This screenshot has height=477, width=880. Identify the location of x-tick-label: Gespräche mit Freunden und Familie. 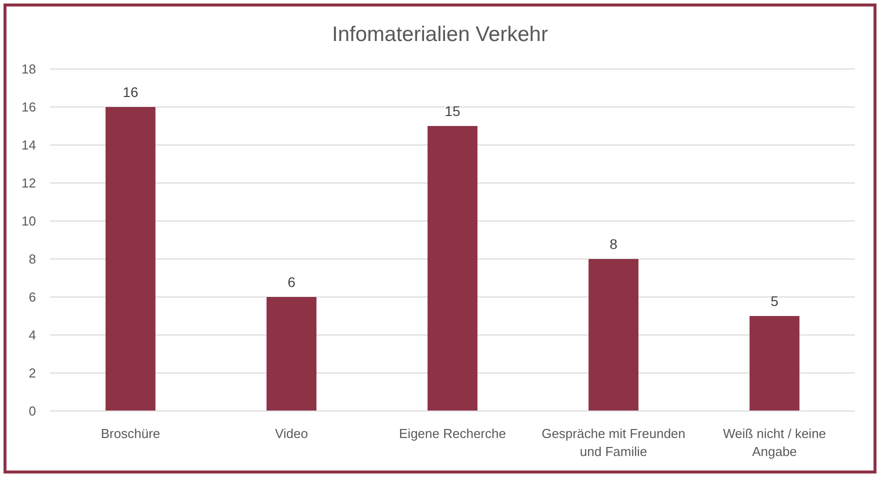
(614, 442).